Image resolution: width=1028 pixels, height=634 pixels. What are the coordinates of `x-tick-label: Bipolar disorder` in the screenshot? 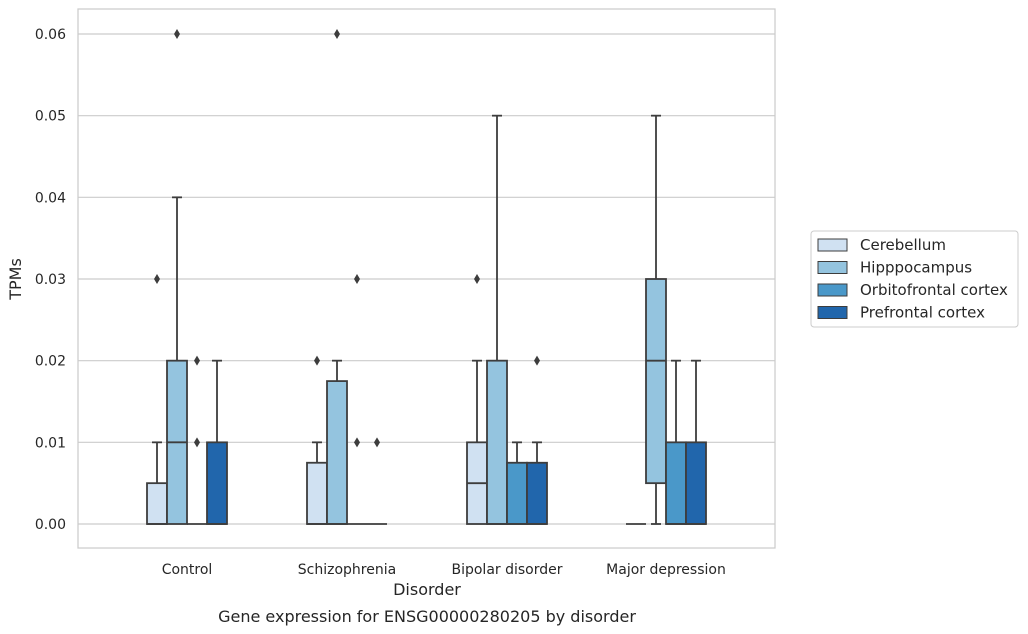 It's located at (506, 570).